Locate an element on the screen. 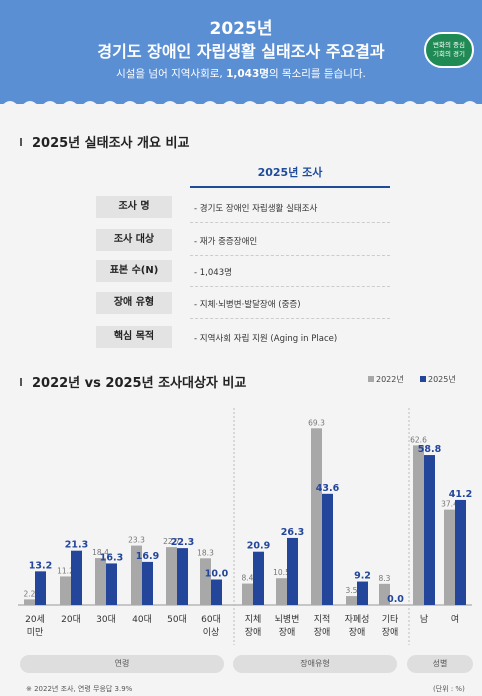  gyeonggi-logo-badge: 변화의 중심 기회의 경기 is located at coordinates (449, 50).